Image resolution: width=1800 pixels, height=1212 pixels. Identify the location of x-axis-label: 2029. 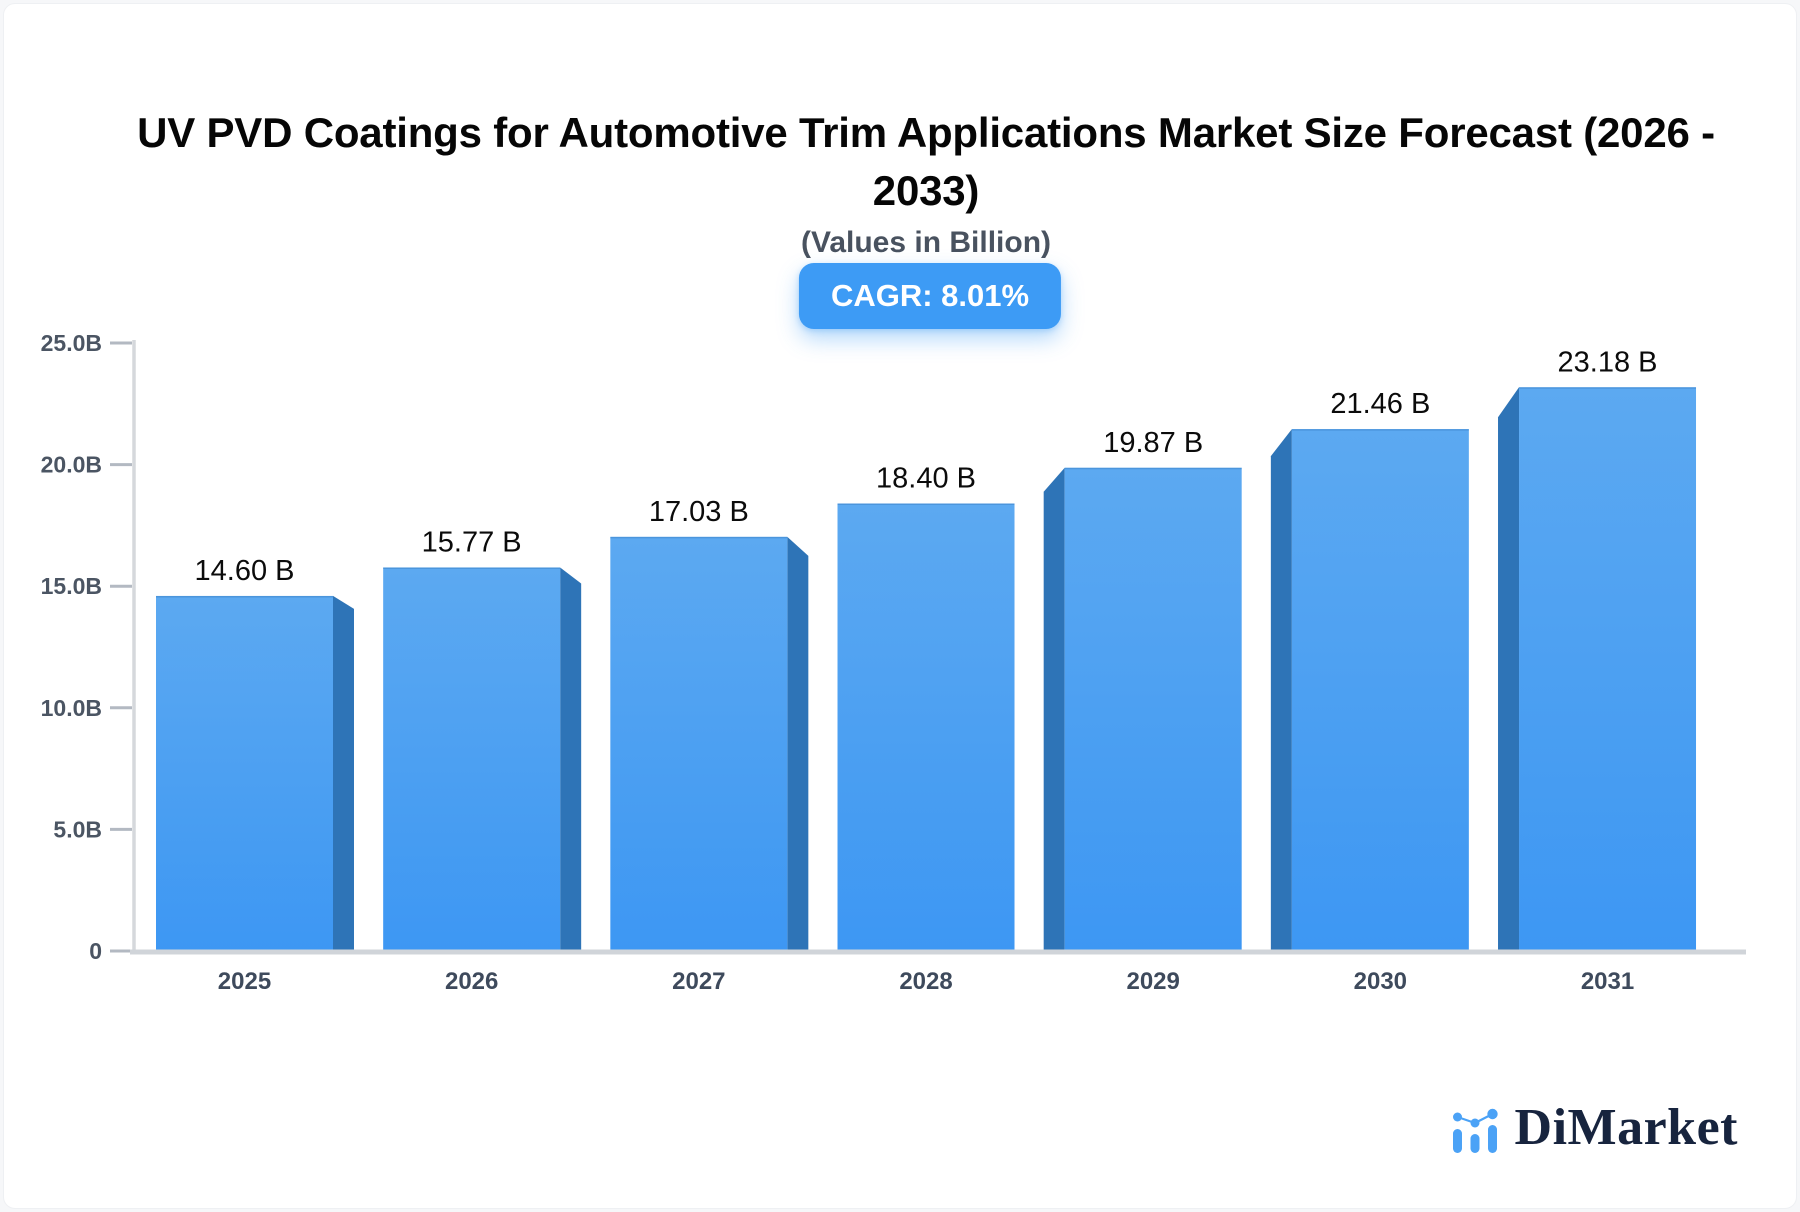
(1152, 981).